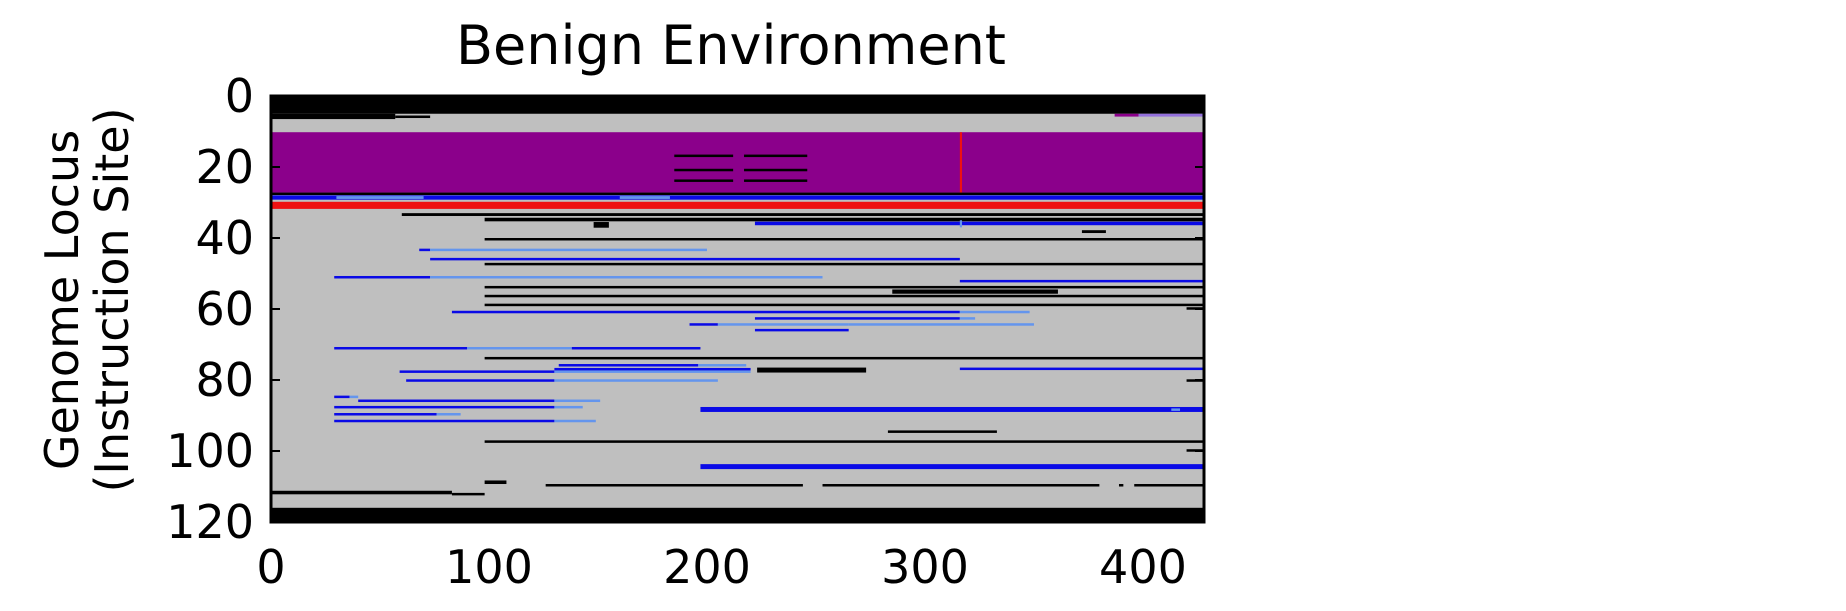 Image resolution: width=1846 pixels, height=611 pixels. What do you see at coordinates (224, 309) in the screenshot?
I see `y-tick-label: 60` at bounding box center [224, 309].